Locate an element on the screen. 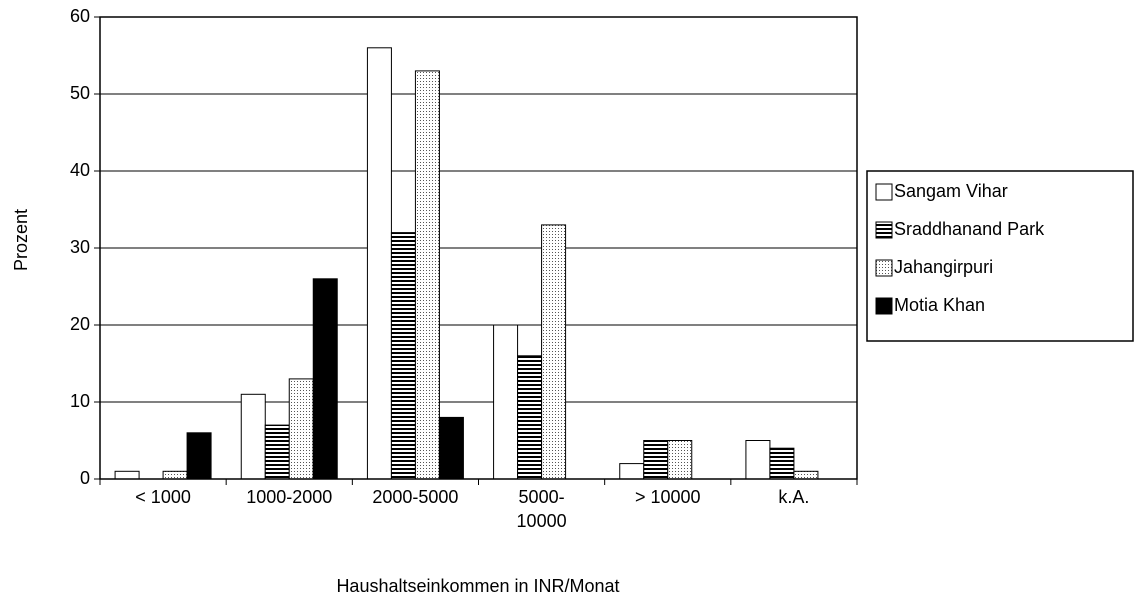  x-tick-label-line: 10000 is located at coordinates (542, 521).